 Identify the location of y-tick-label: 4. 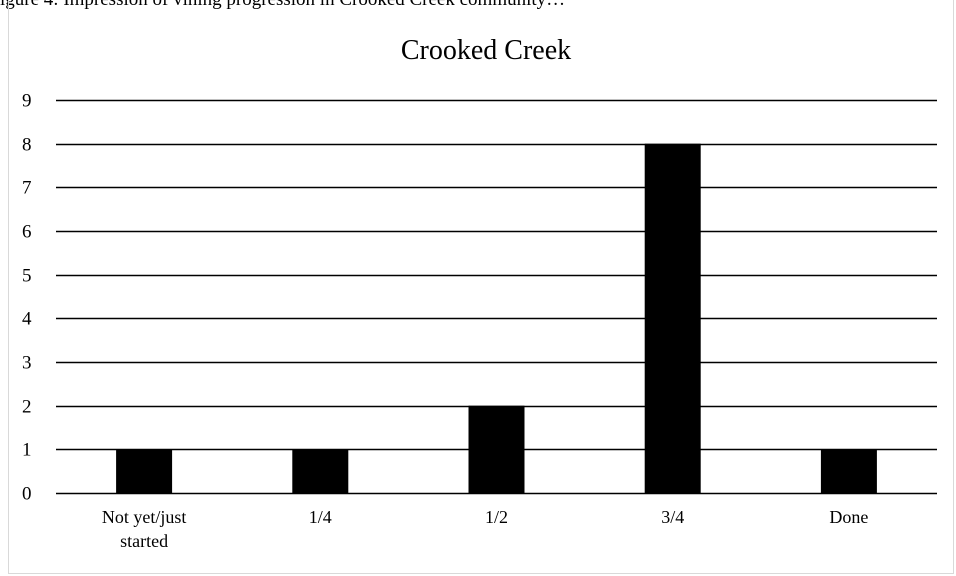
(27, 319).